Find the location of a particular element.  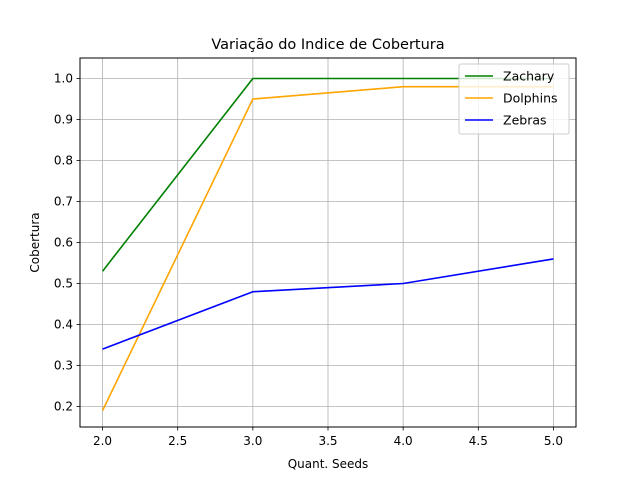

x-tick-label: 4.5 is located at coordinates (478, 441).